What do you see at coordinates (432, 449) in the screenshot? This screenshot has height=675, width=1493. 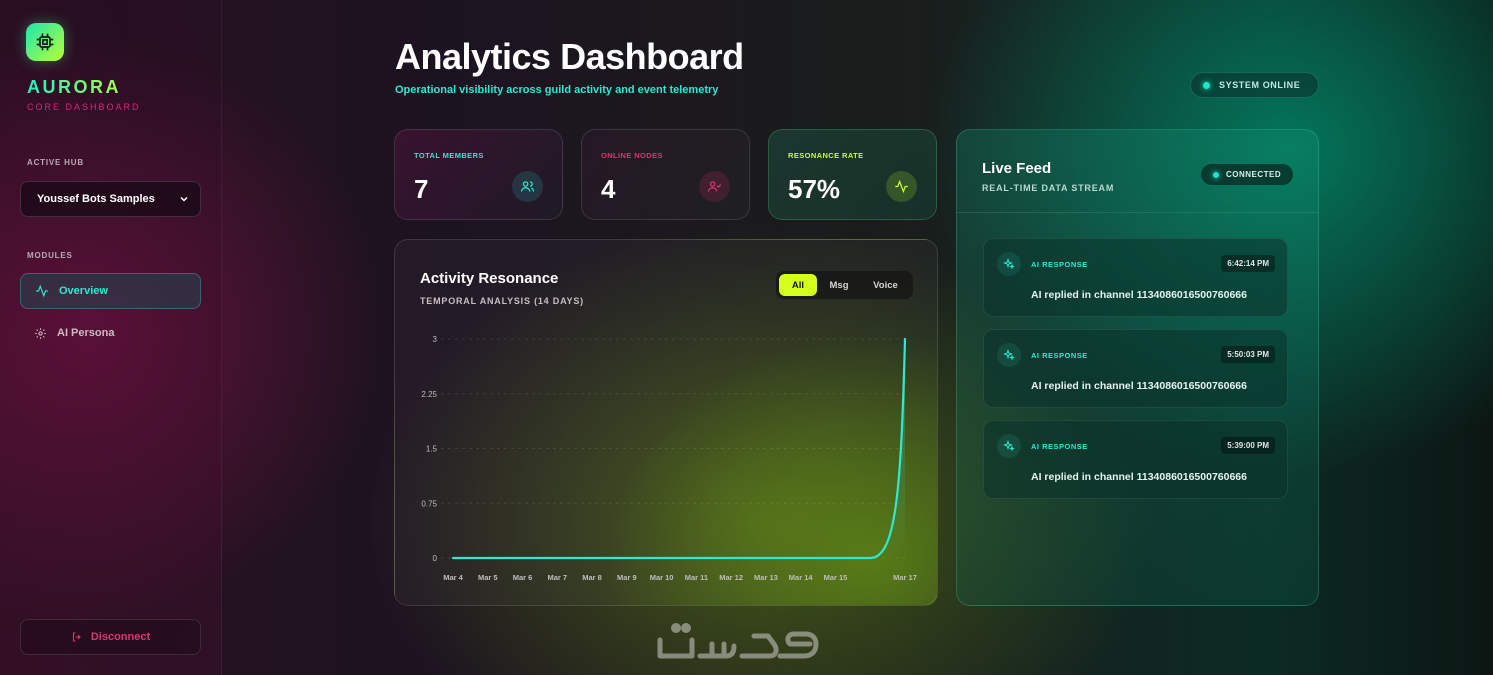 I see `y-tick-label: 1.5` at bounding box center [432, 449].